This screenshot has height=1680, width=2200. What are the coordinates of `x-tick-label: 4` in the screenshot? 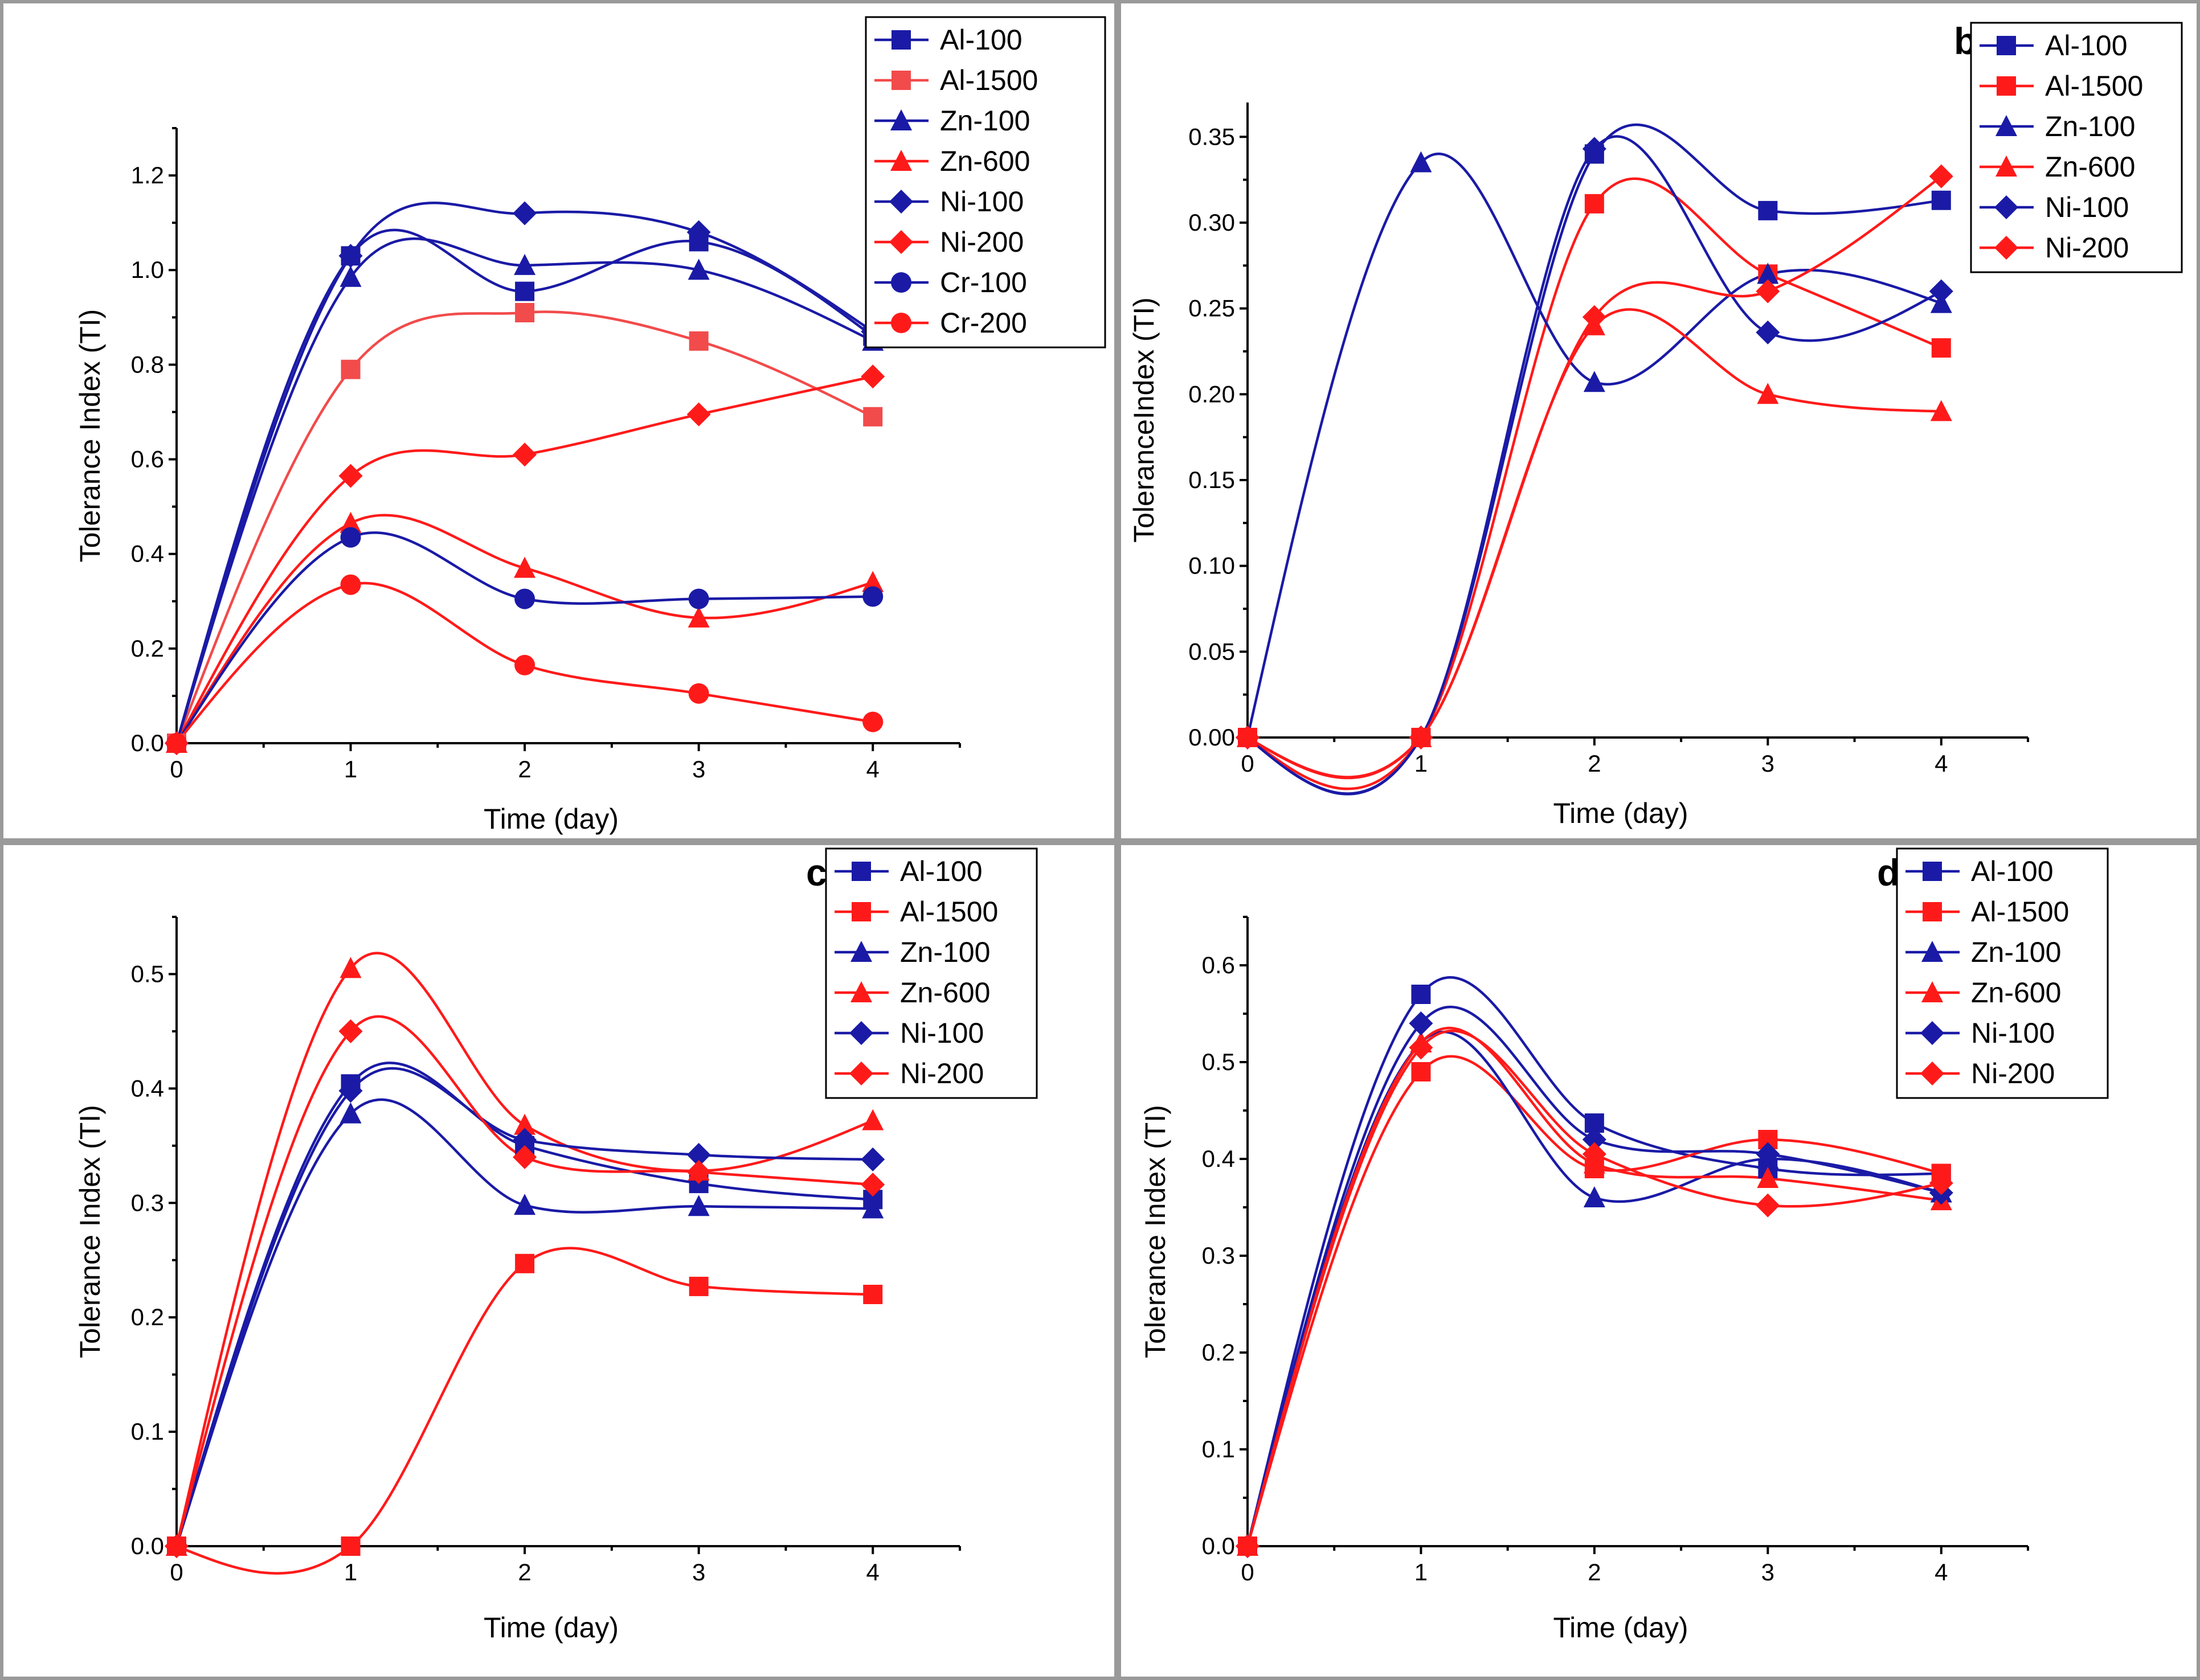 It's located at (1941, 1572).